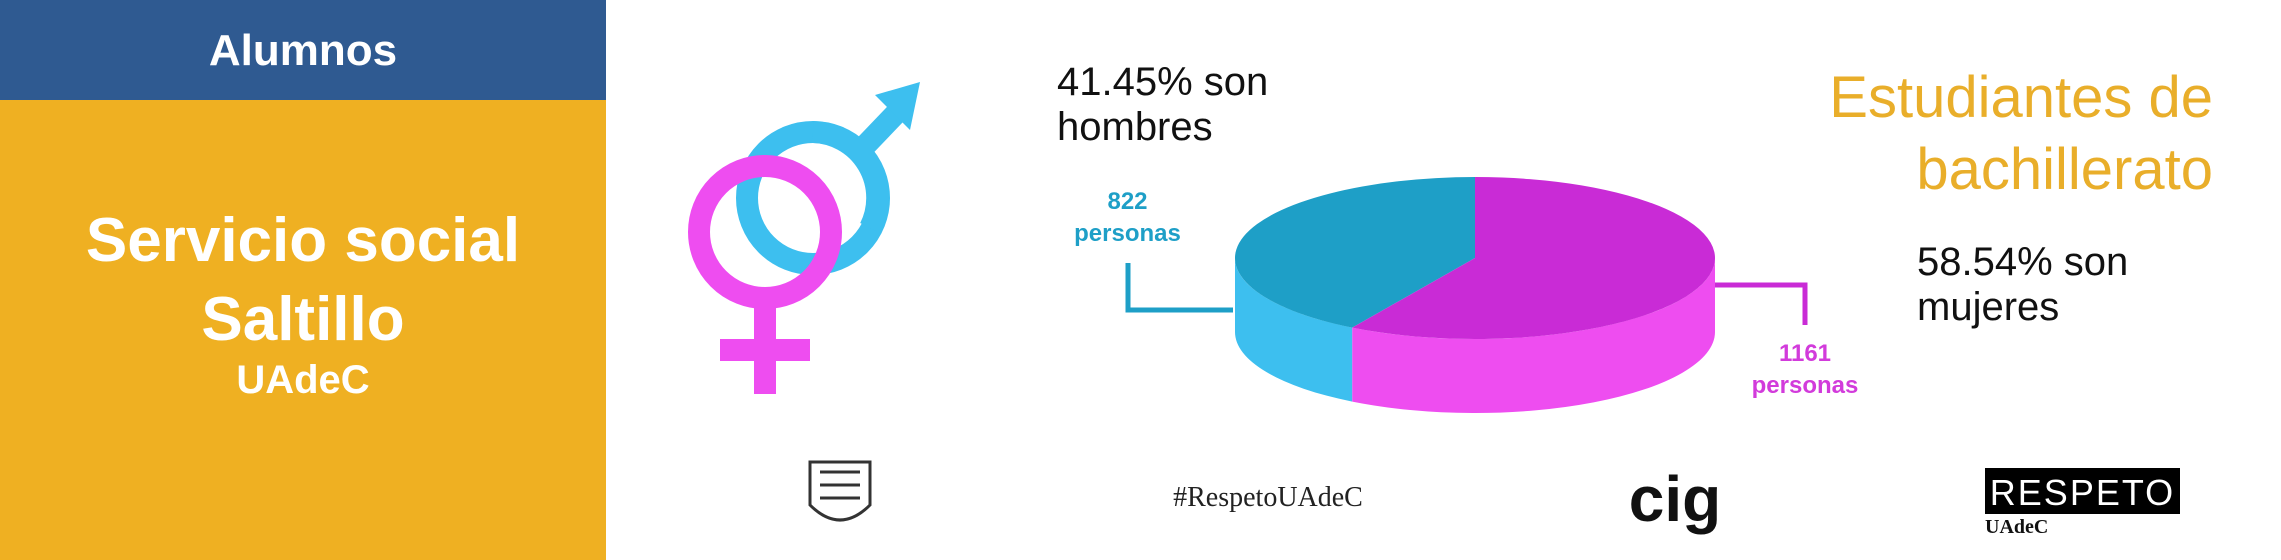 This screenshot has width=2281, height=560. I want to click on gender-symbol, so click(804, 238).